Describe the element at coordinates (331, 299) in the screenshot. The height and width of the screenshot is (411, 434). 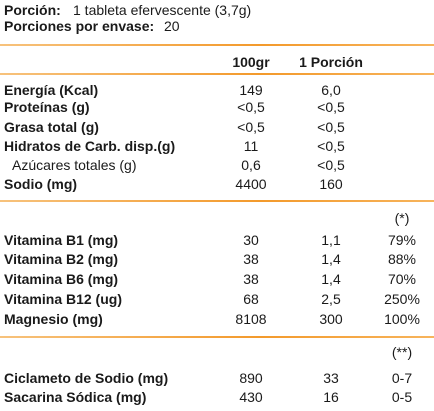
I see `nutrient-value: 2,5` at that location.